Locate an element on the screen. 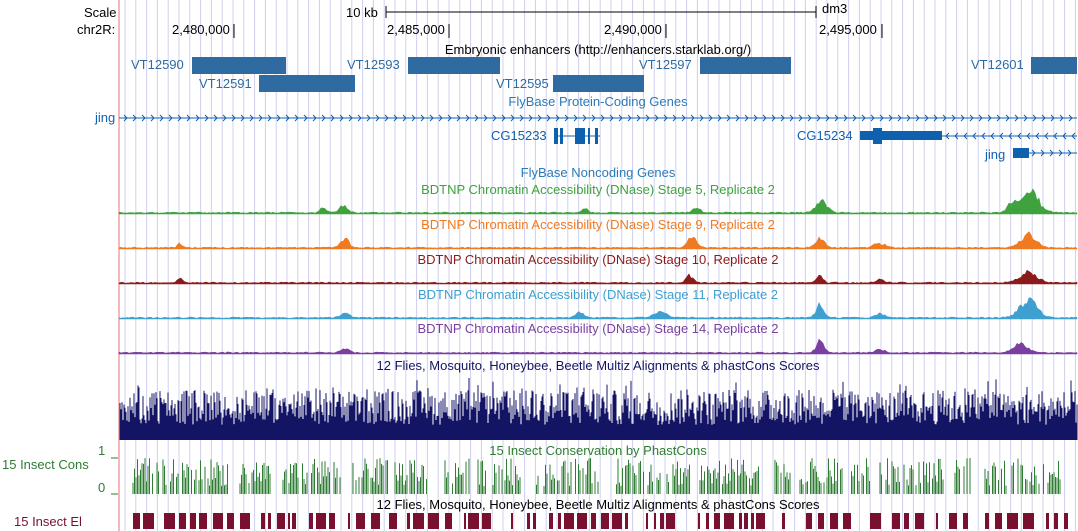  gene-label: jing is located at coordinates (995, 154).